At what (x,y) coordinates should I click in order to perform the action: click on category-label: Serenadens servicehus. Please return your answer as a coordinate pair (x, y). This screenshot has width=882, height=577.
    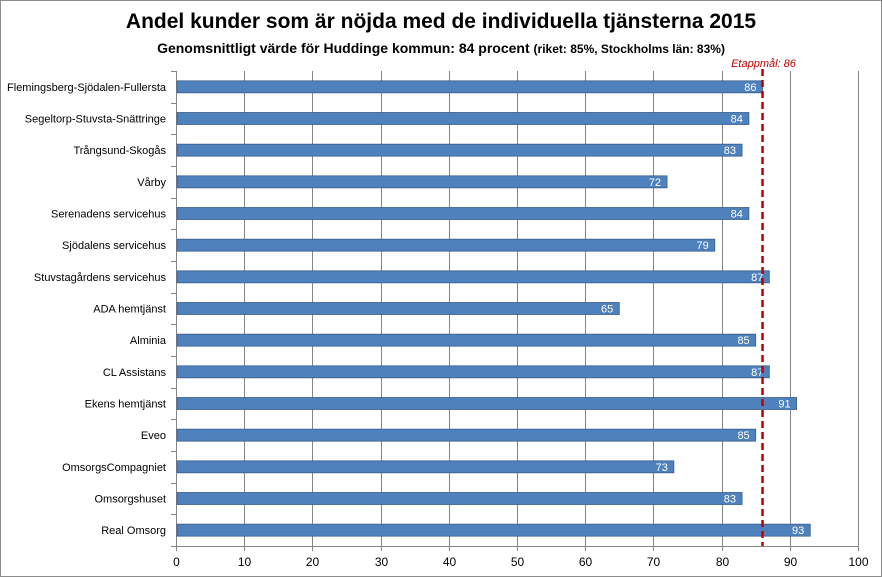
    Looking at the image, I should click on (108, 215).